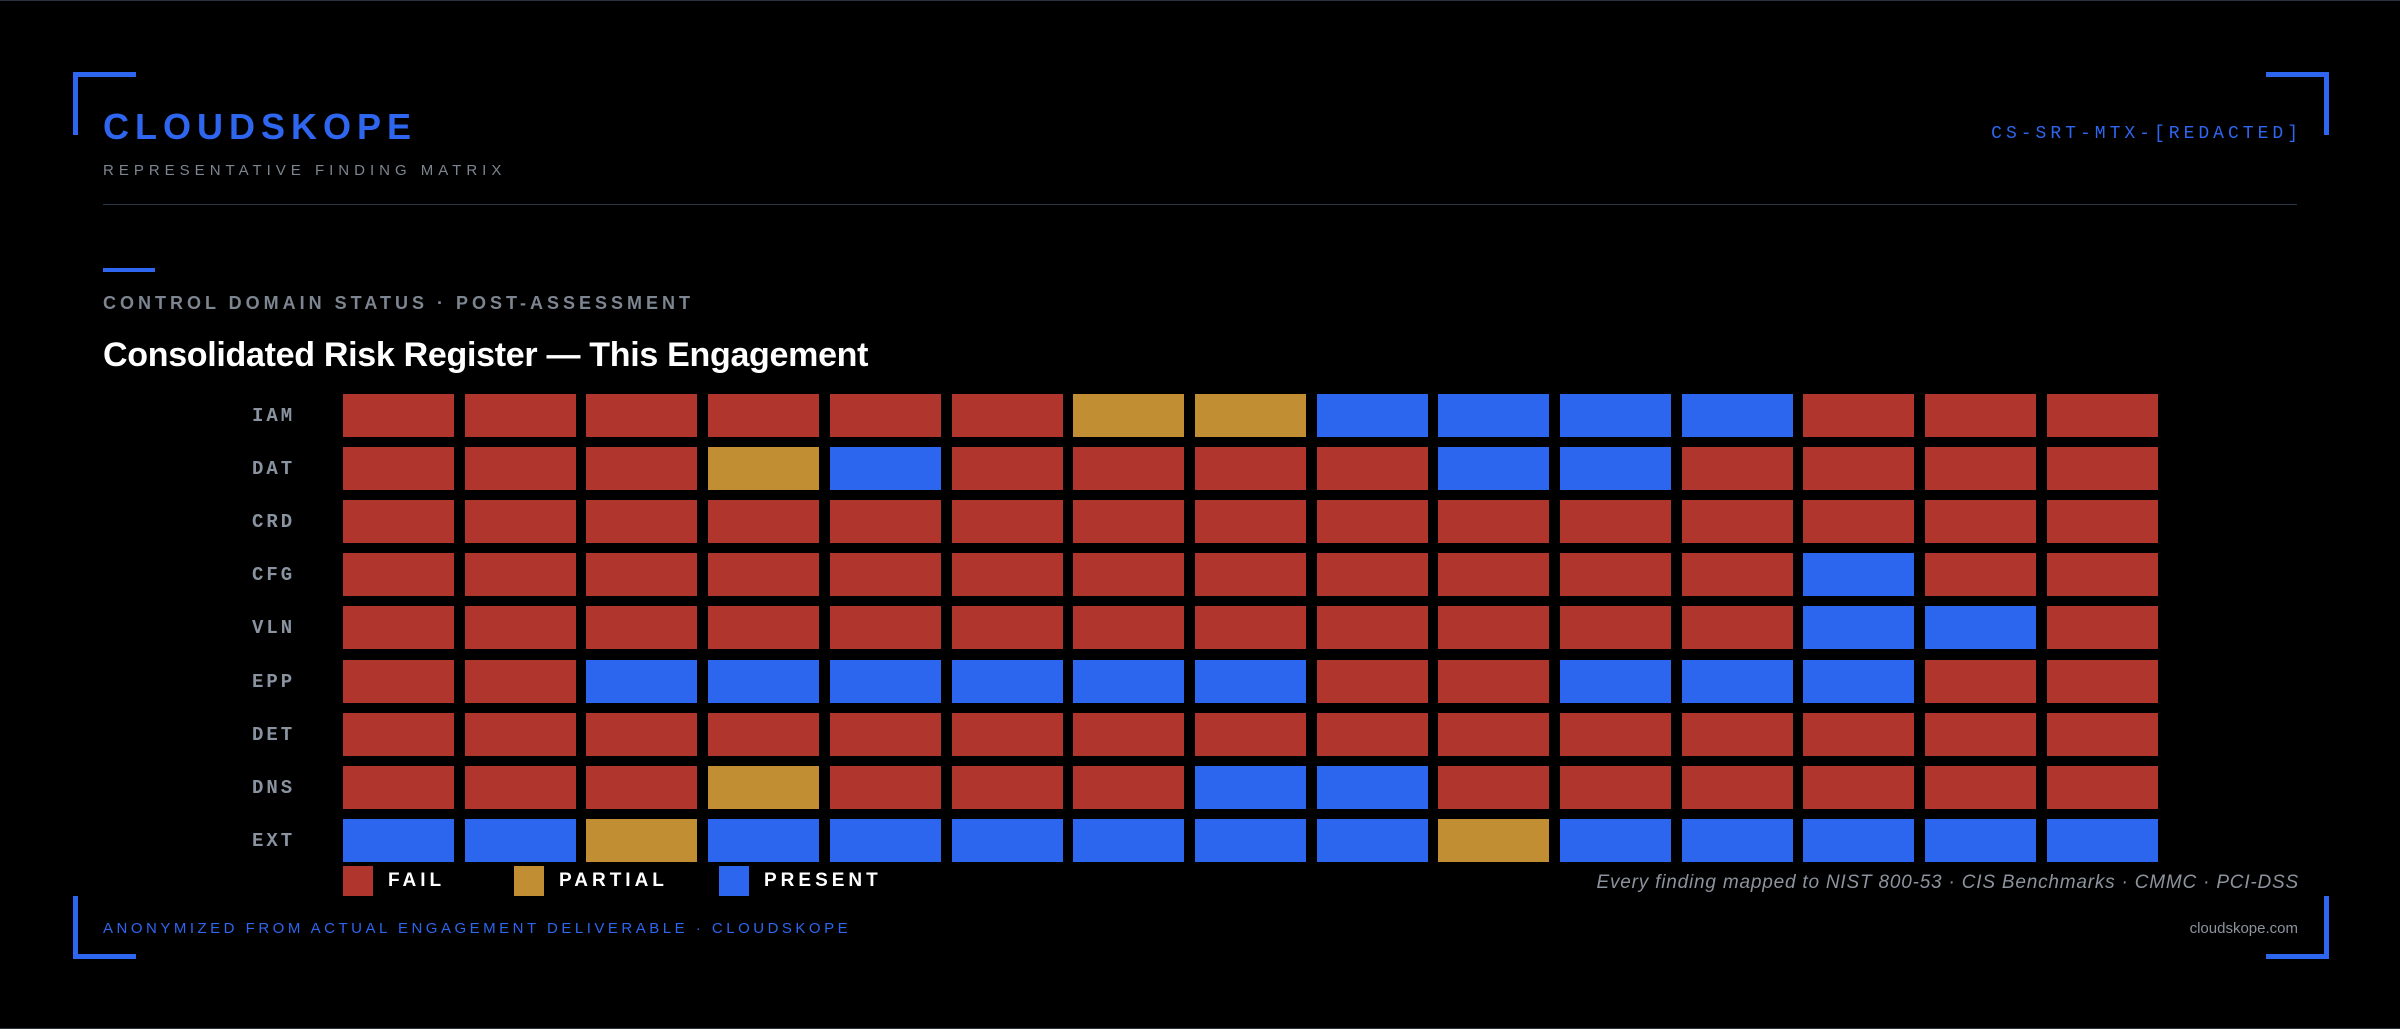 Image resolution: width=2400 pixels, height=1029 pixels. I want to click on matrix-cell-ext-4-present, so click(763, 840).